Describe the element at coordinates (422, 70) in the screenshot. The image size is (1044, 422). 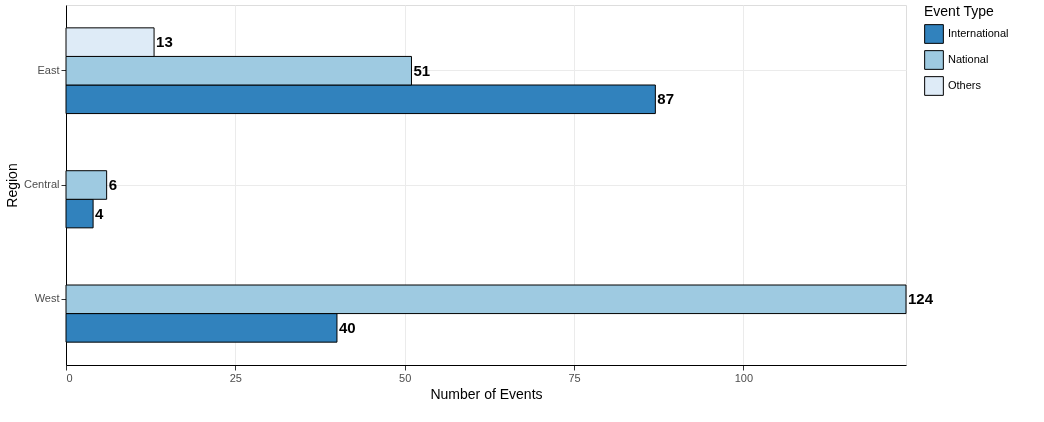
I see `data-label: 51` at that location.